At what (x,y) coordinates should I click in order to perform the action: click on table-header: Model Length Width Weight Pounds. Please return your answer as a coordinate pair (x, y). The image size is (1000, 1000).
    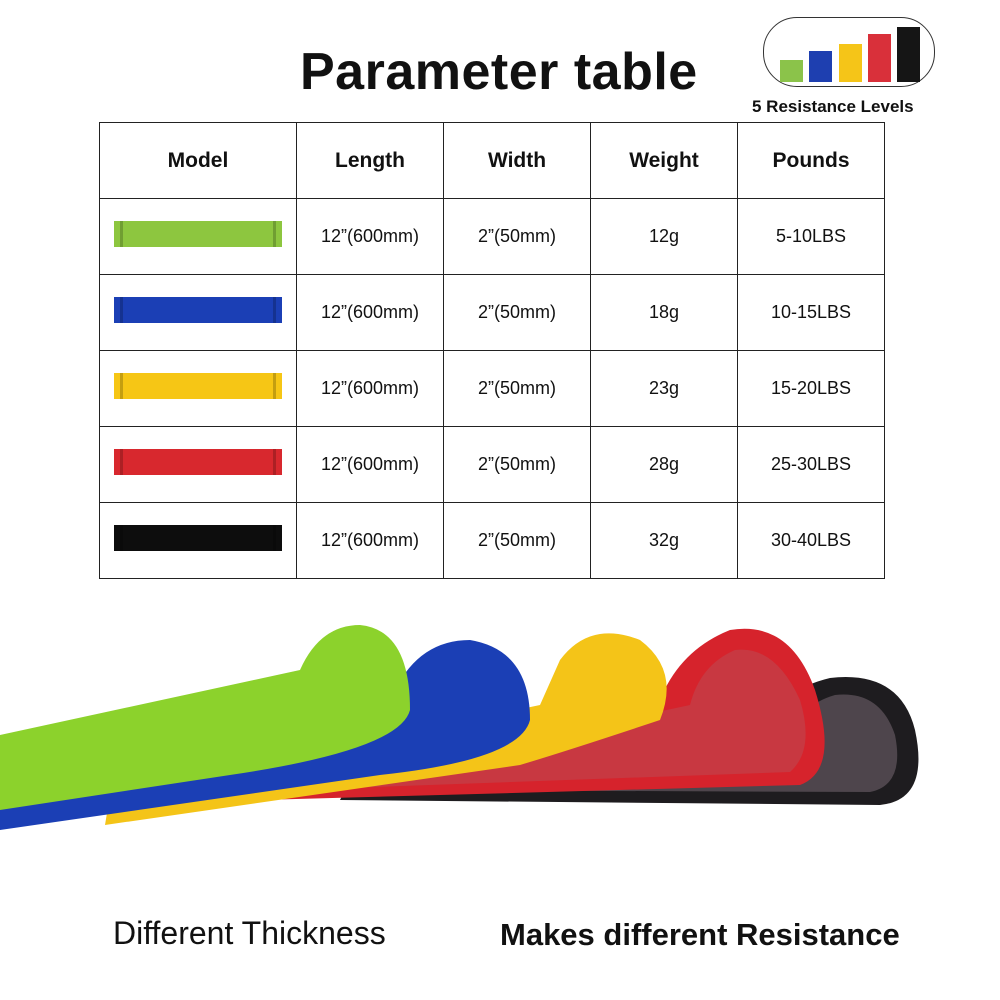
    Looking at the image, I should click on (492, 160).